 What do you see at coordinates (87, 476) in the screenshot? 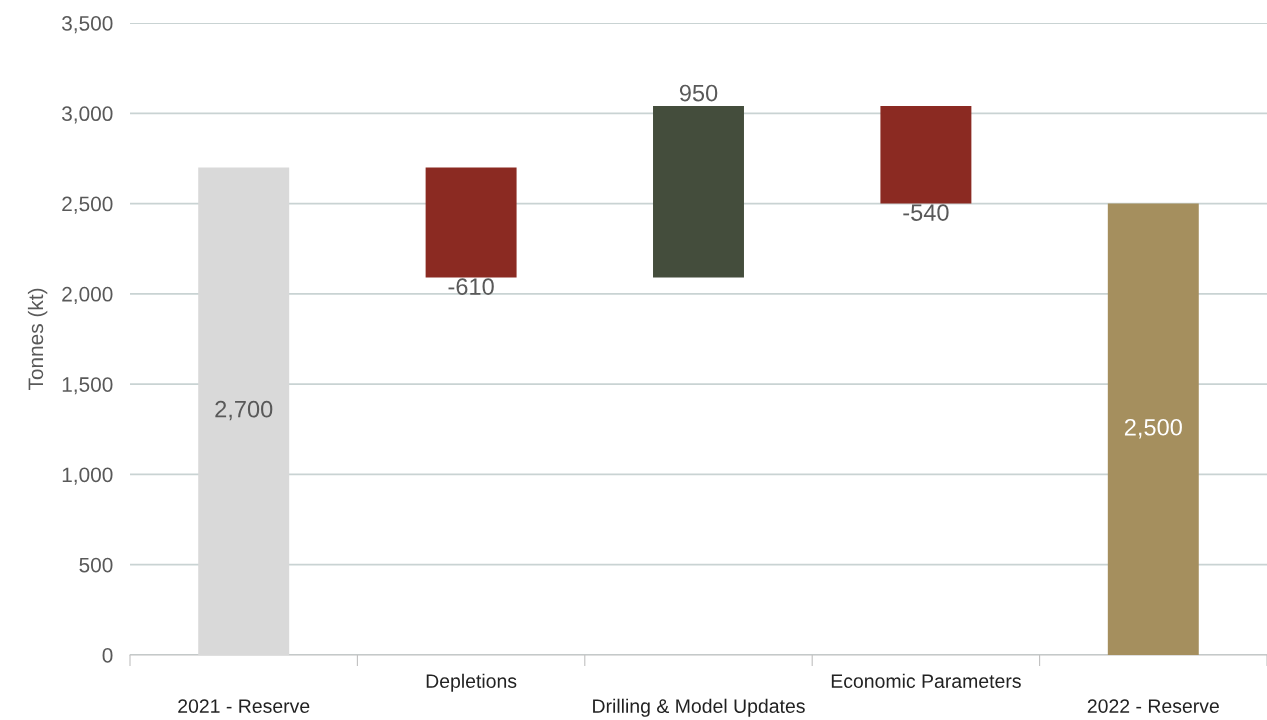
I see `y-tick-label: 1,000` at bounding box center [87, 476].